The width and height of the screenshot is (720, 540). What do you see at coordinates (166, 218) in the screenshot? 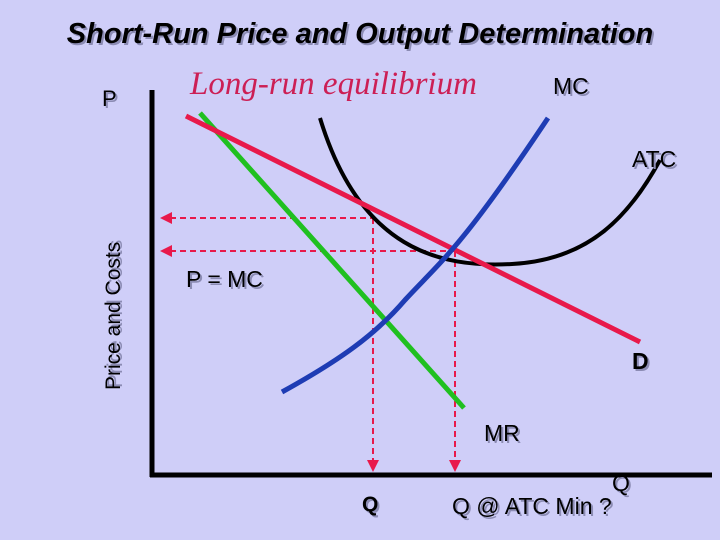
I see `arrow-price-high` at bounding box center [166, 218].